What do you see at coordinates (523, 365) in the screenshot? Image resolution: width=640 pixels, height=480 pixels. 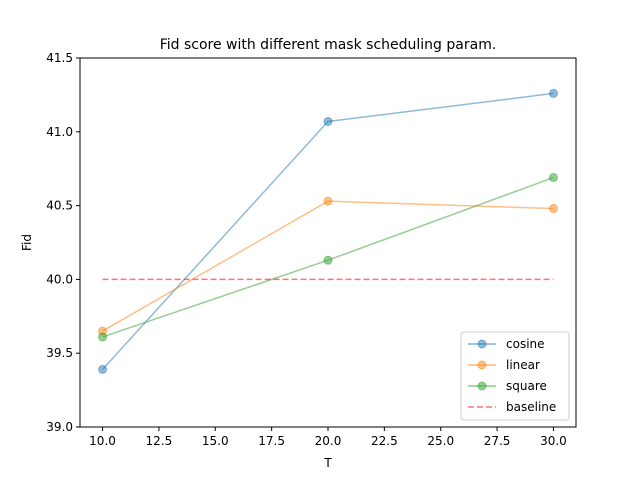 I see `legend-label-linear: linear` at bounding box center [523, 365].